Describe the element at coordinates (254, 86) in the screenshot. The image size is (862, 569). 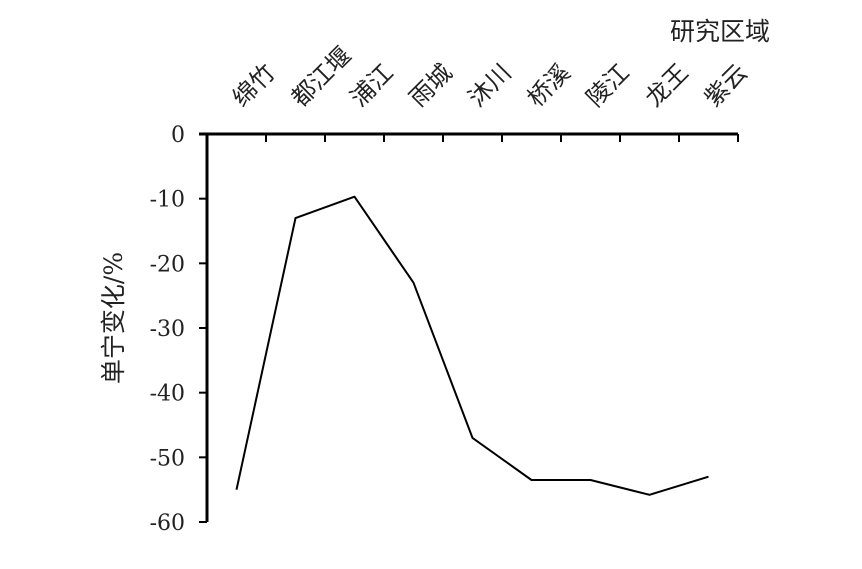
I see `x-tick-label: 绵竹` at that location.